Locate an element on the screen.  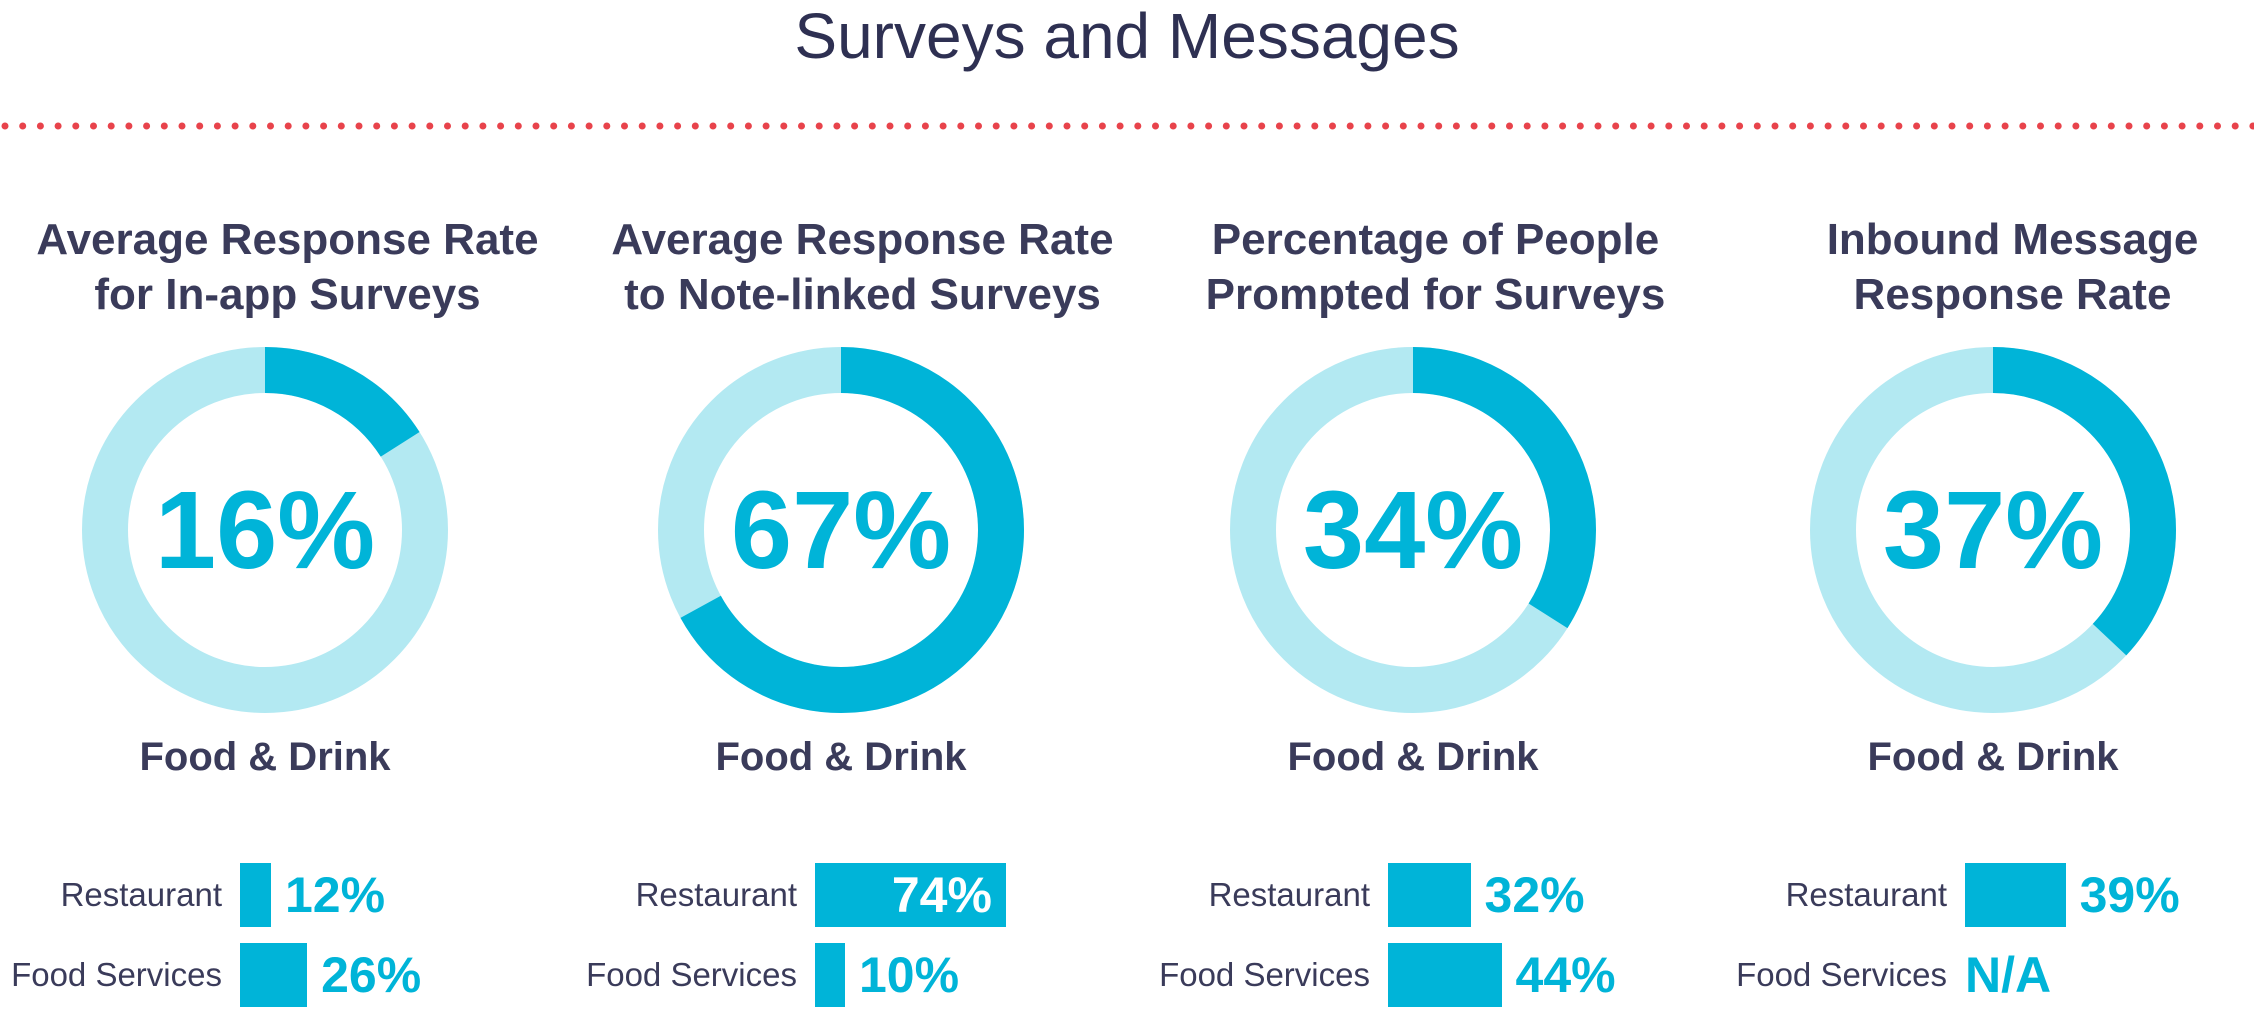
chart-title-line: for In-app Surveys is located at coordinates (287, 294).